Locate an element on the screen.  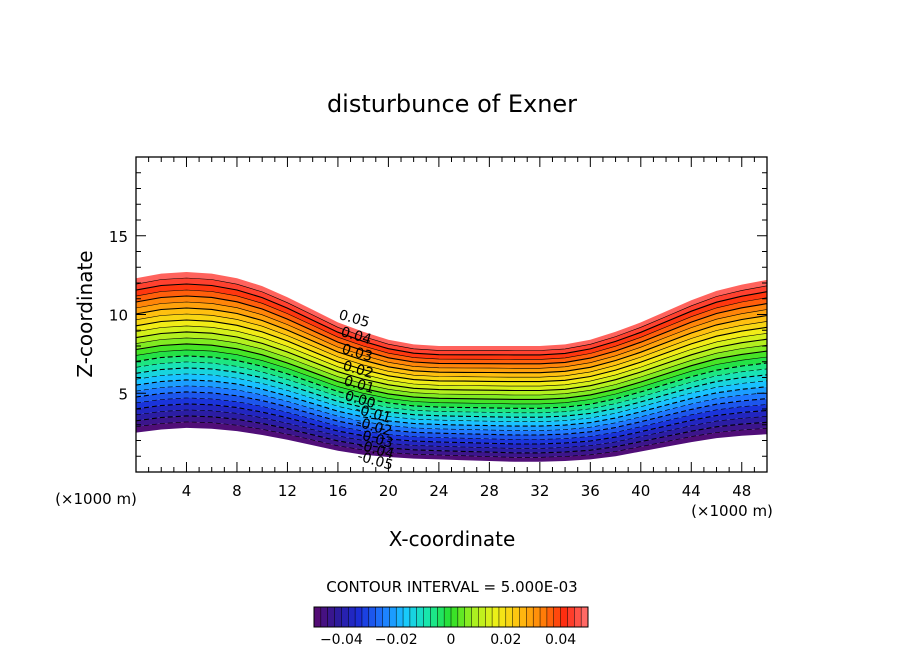
colorbar-tick-labels: −0.04 −0.02 0 0.02 0.04 is located at coordinates (448, 640).